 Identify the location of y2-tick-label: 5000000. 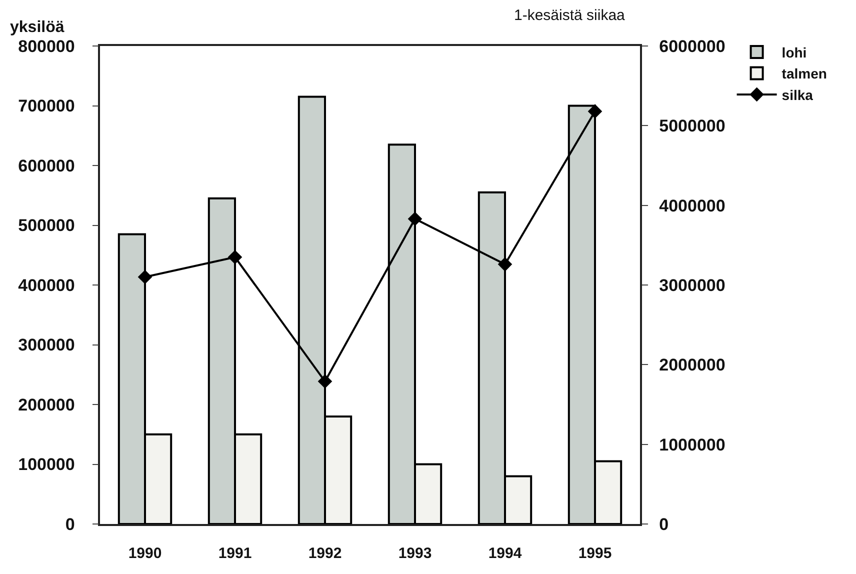
(692, 126).